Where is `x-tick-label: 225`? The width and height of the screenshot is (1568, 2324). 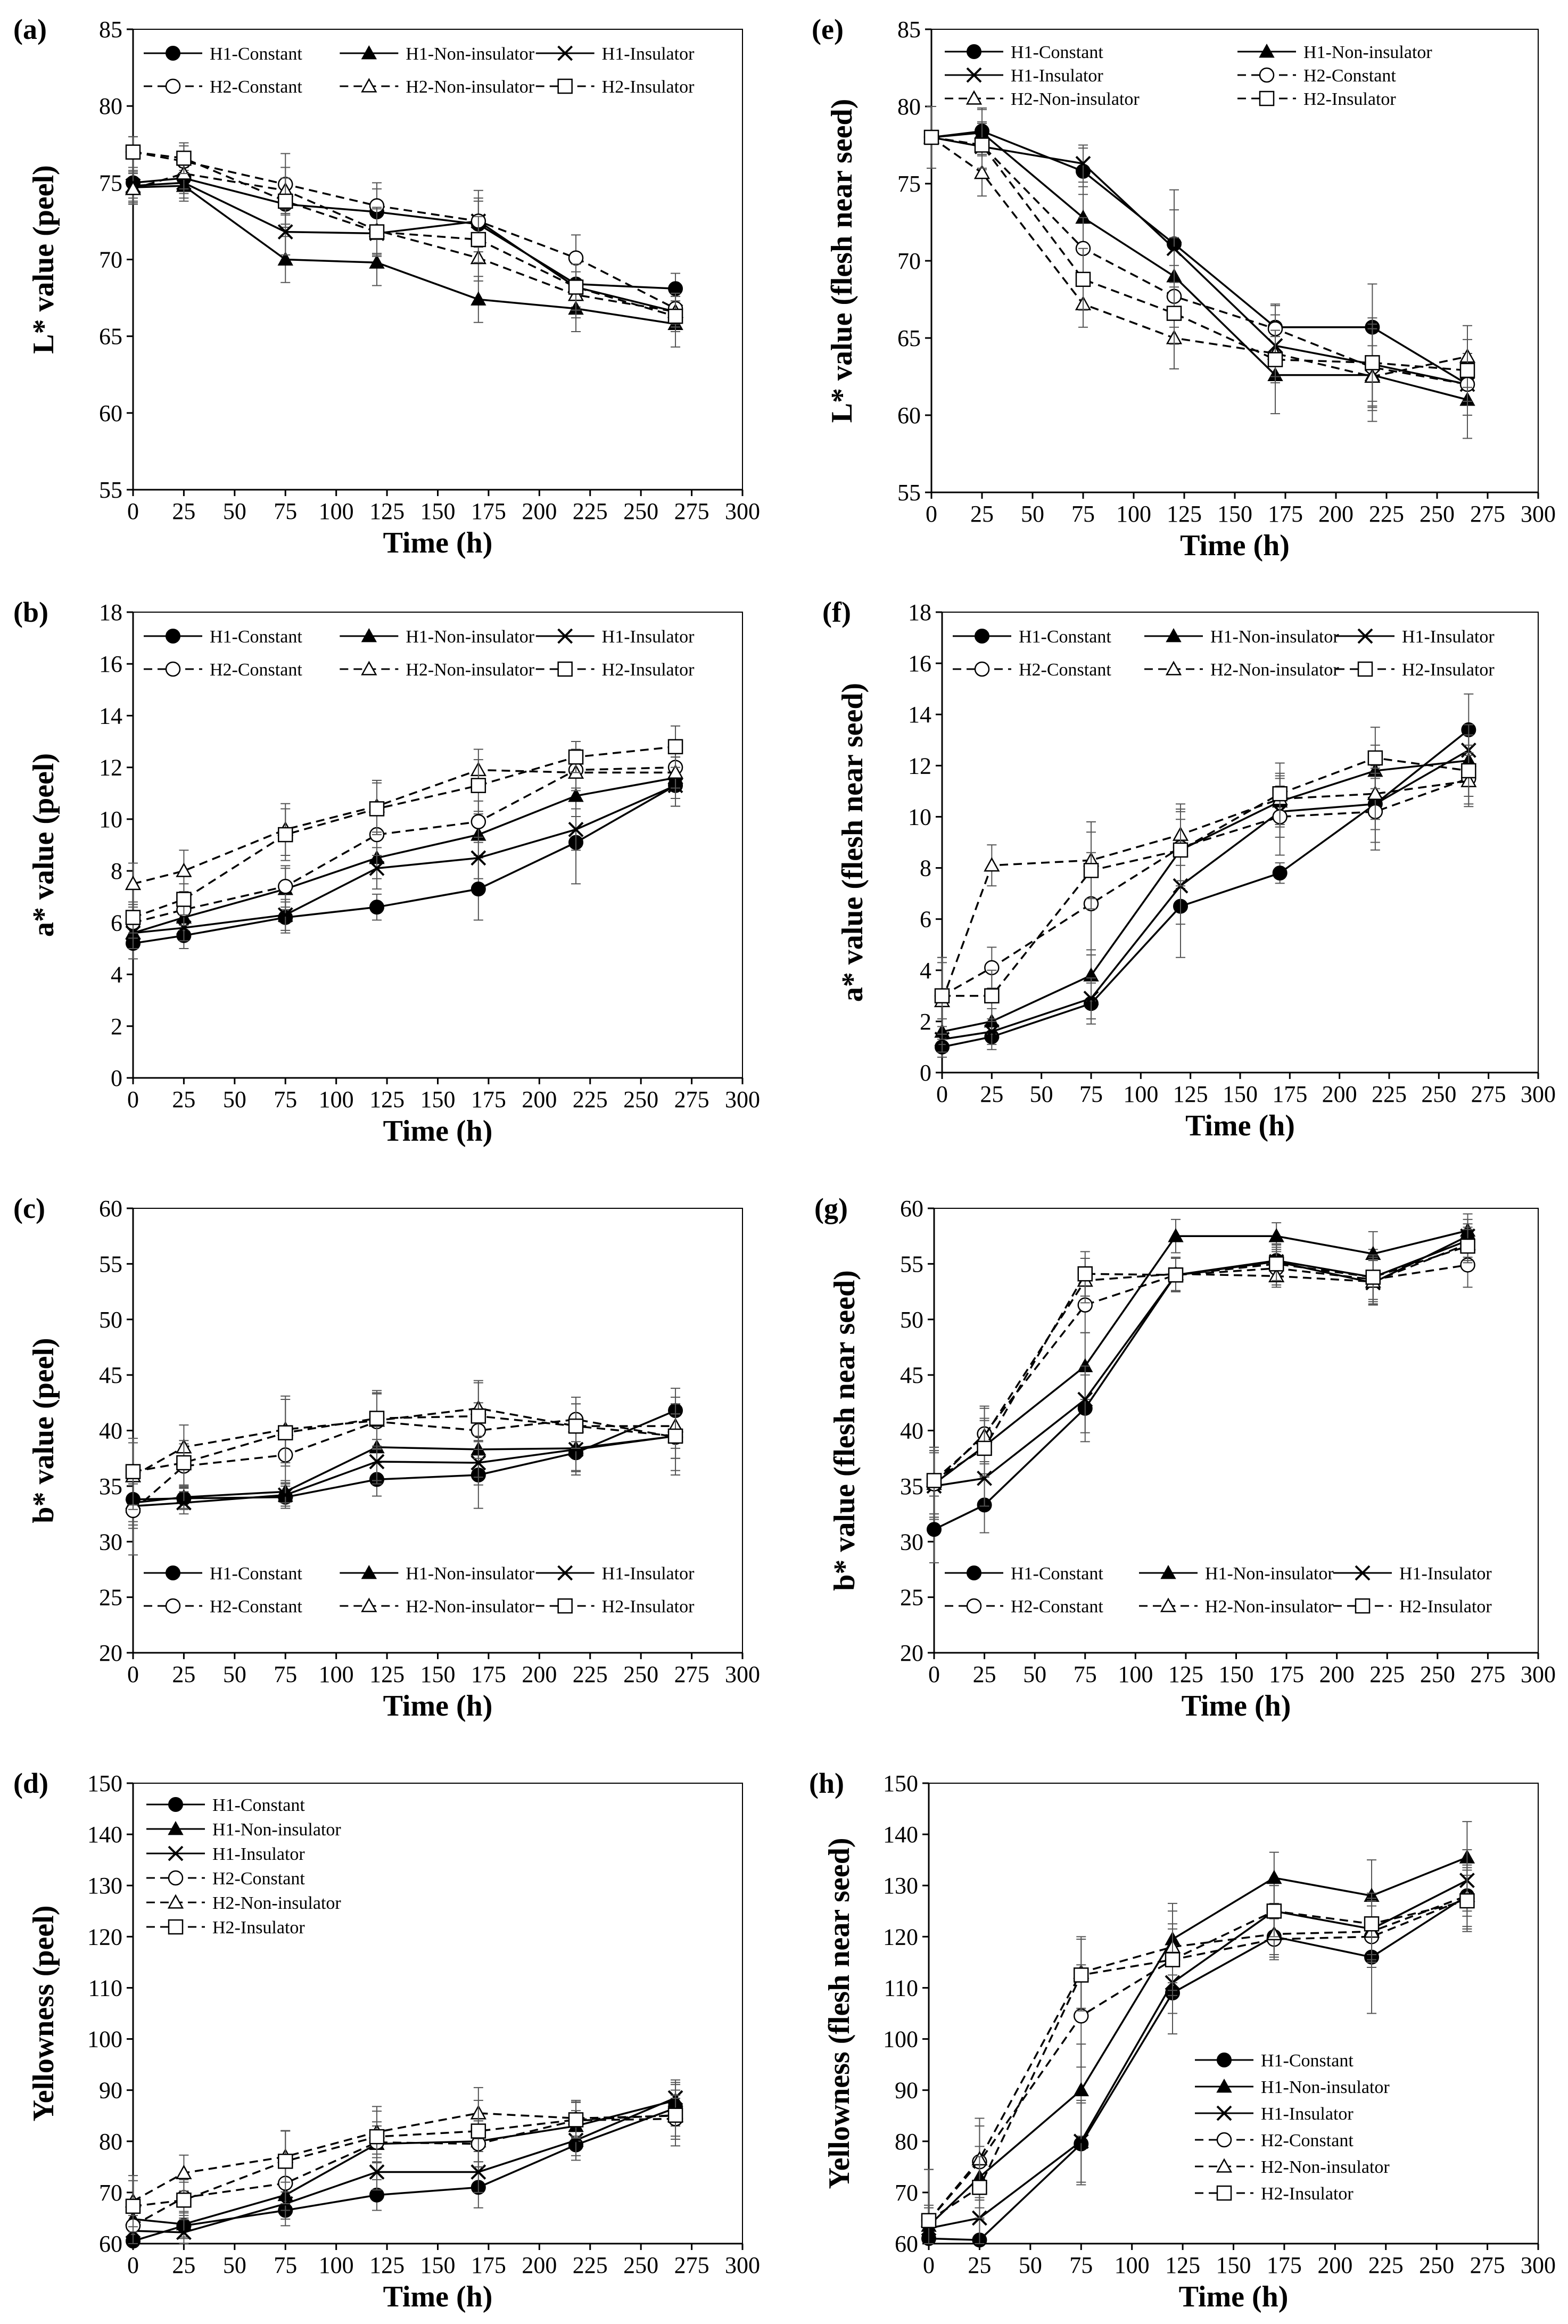 x-tick-label: 225 is located at coordinates (1386, 2265).